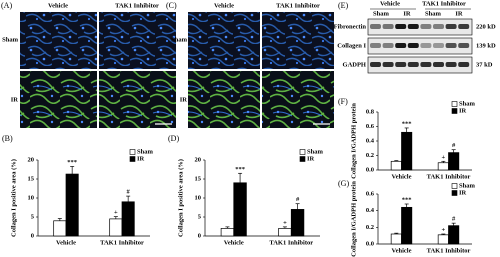 Image resolution: width=500 pixels, height=257 pixels. What do you see at coordinates (370, 210) in the screenshot?
I see `y-tick-label: 0.4` at bounding box center [370, 210].